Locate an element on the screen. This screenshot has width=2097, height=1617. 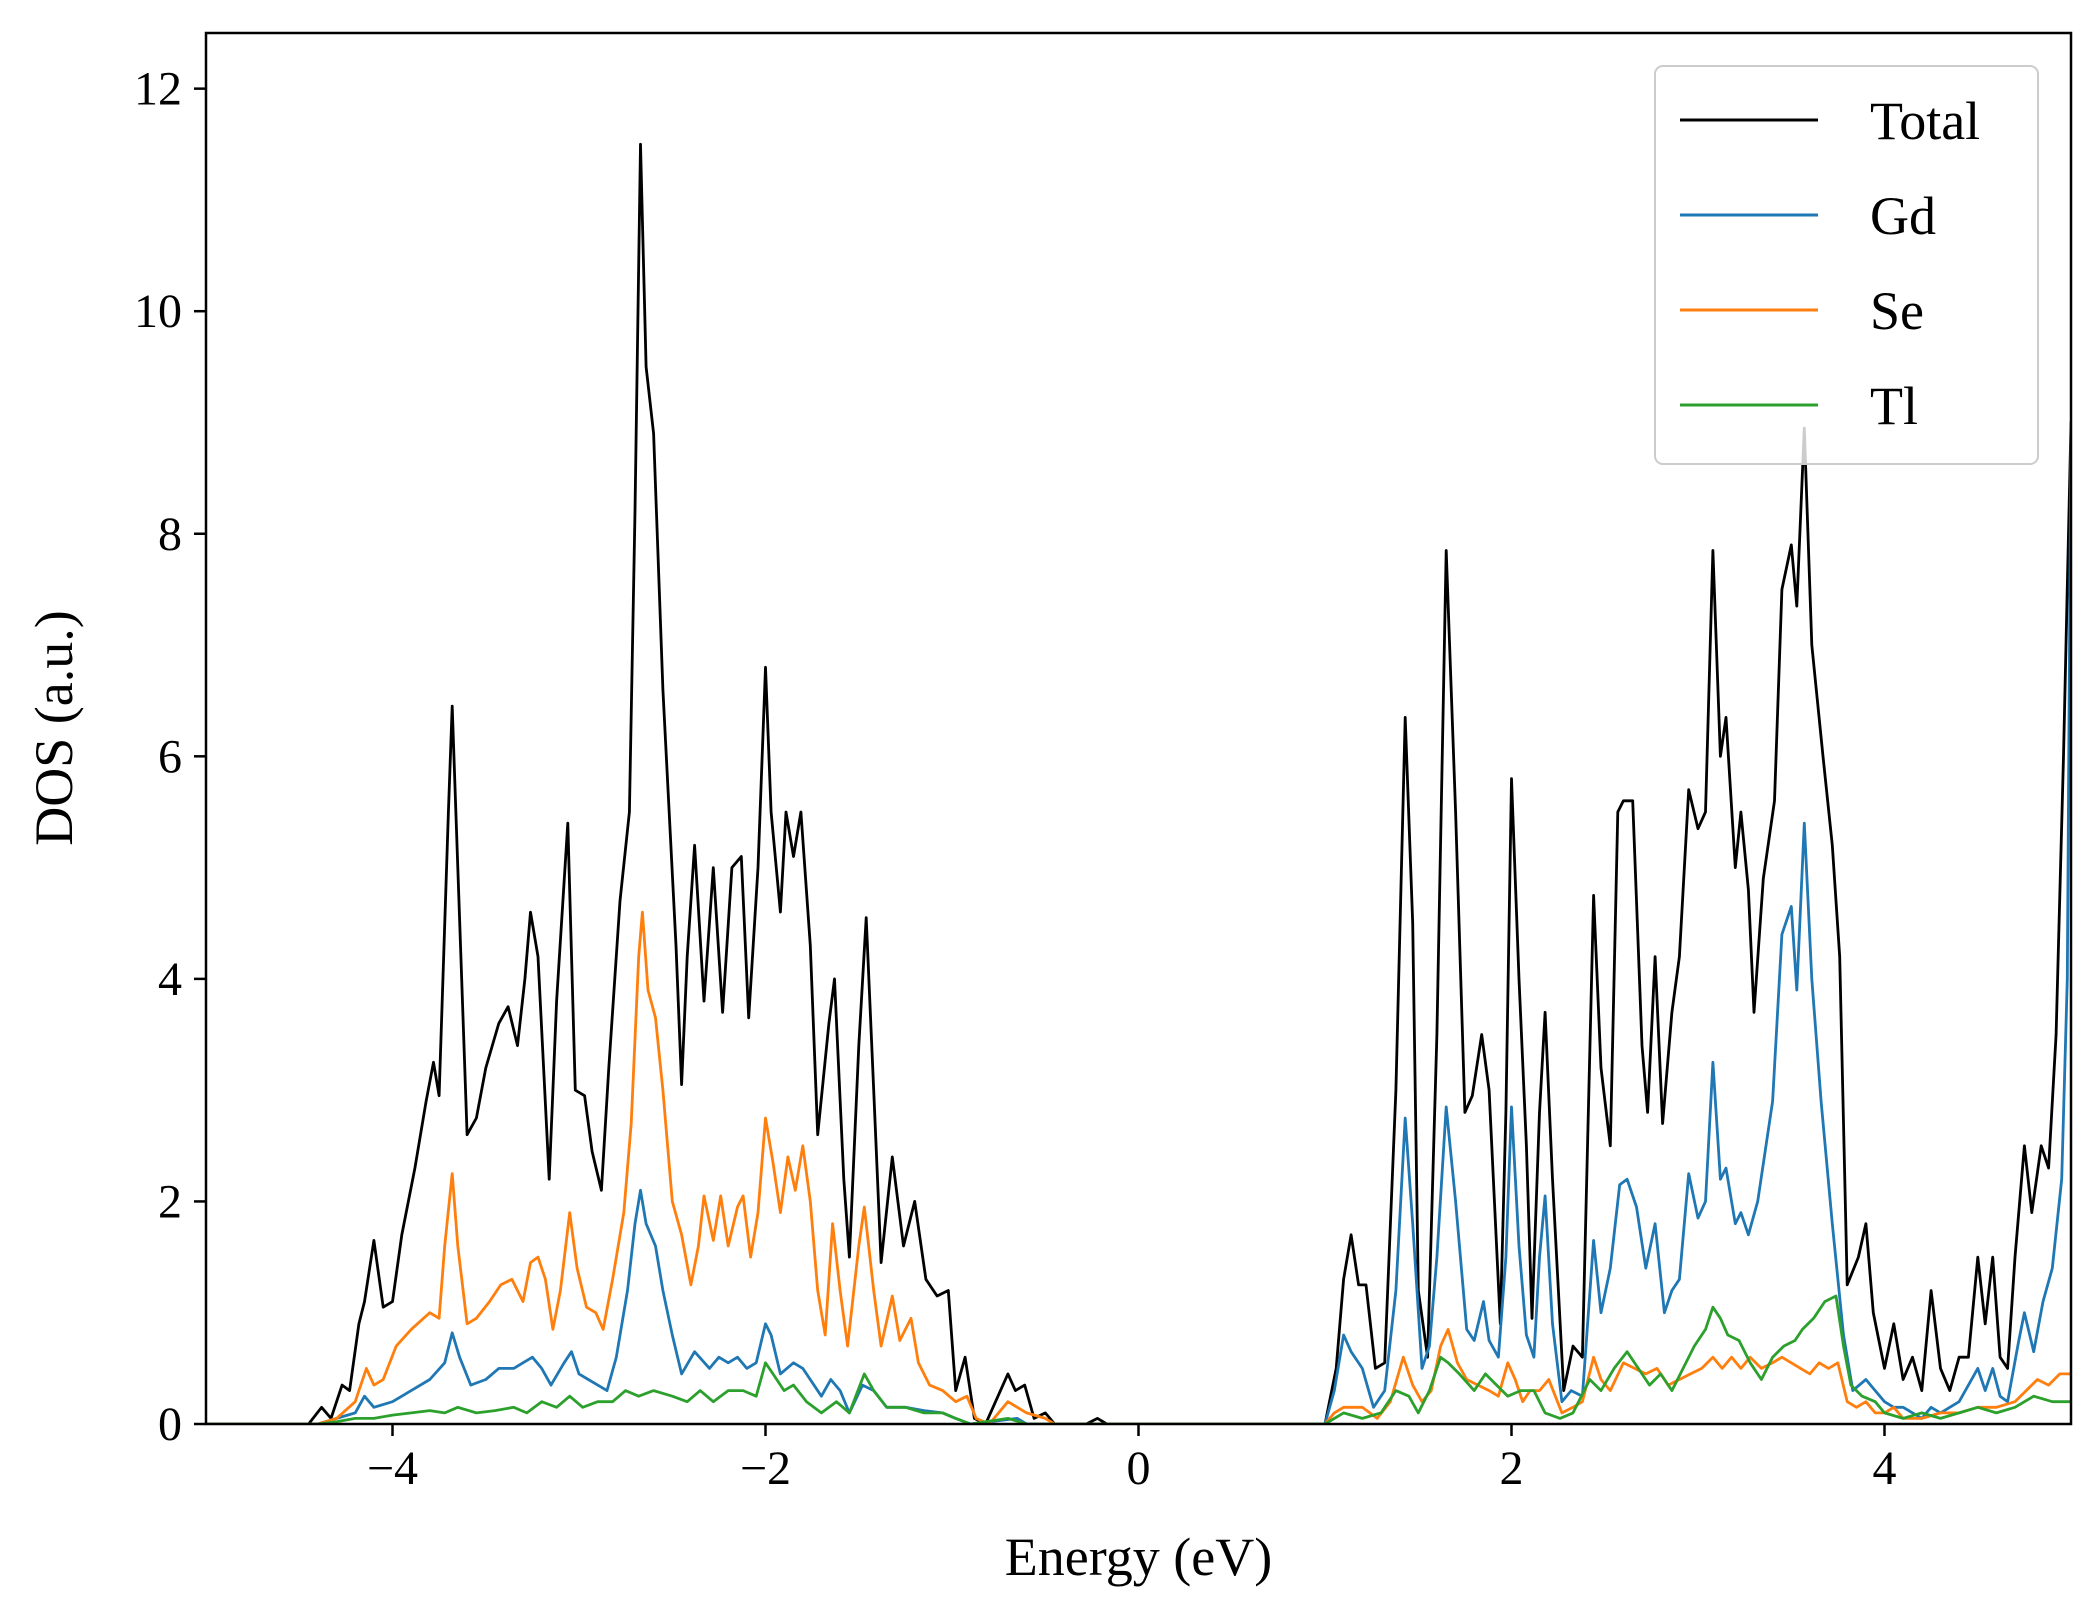
x-tick-label: −4 is located at coordinates (392, 1468).